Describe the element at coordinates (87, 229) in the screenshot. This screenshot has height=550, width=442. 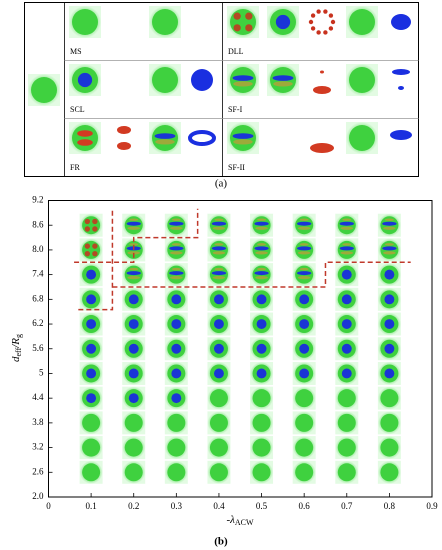
I see `point-dot` at that location.